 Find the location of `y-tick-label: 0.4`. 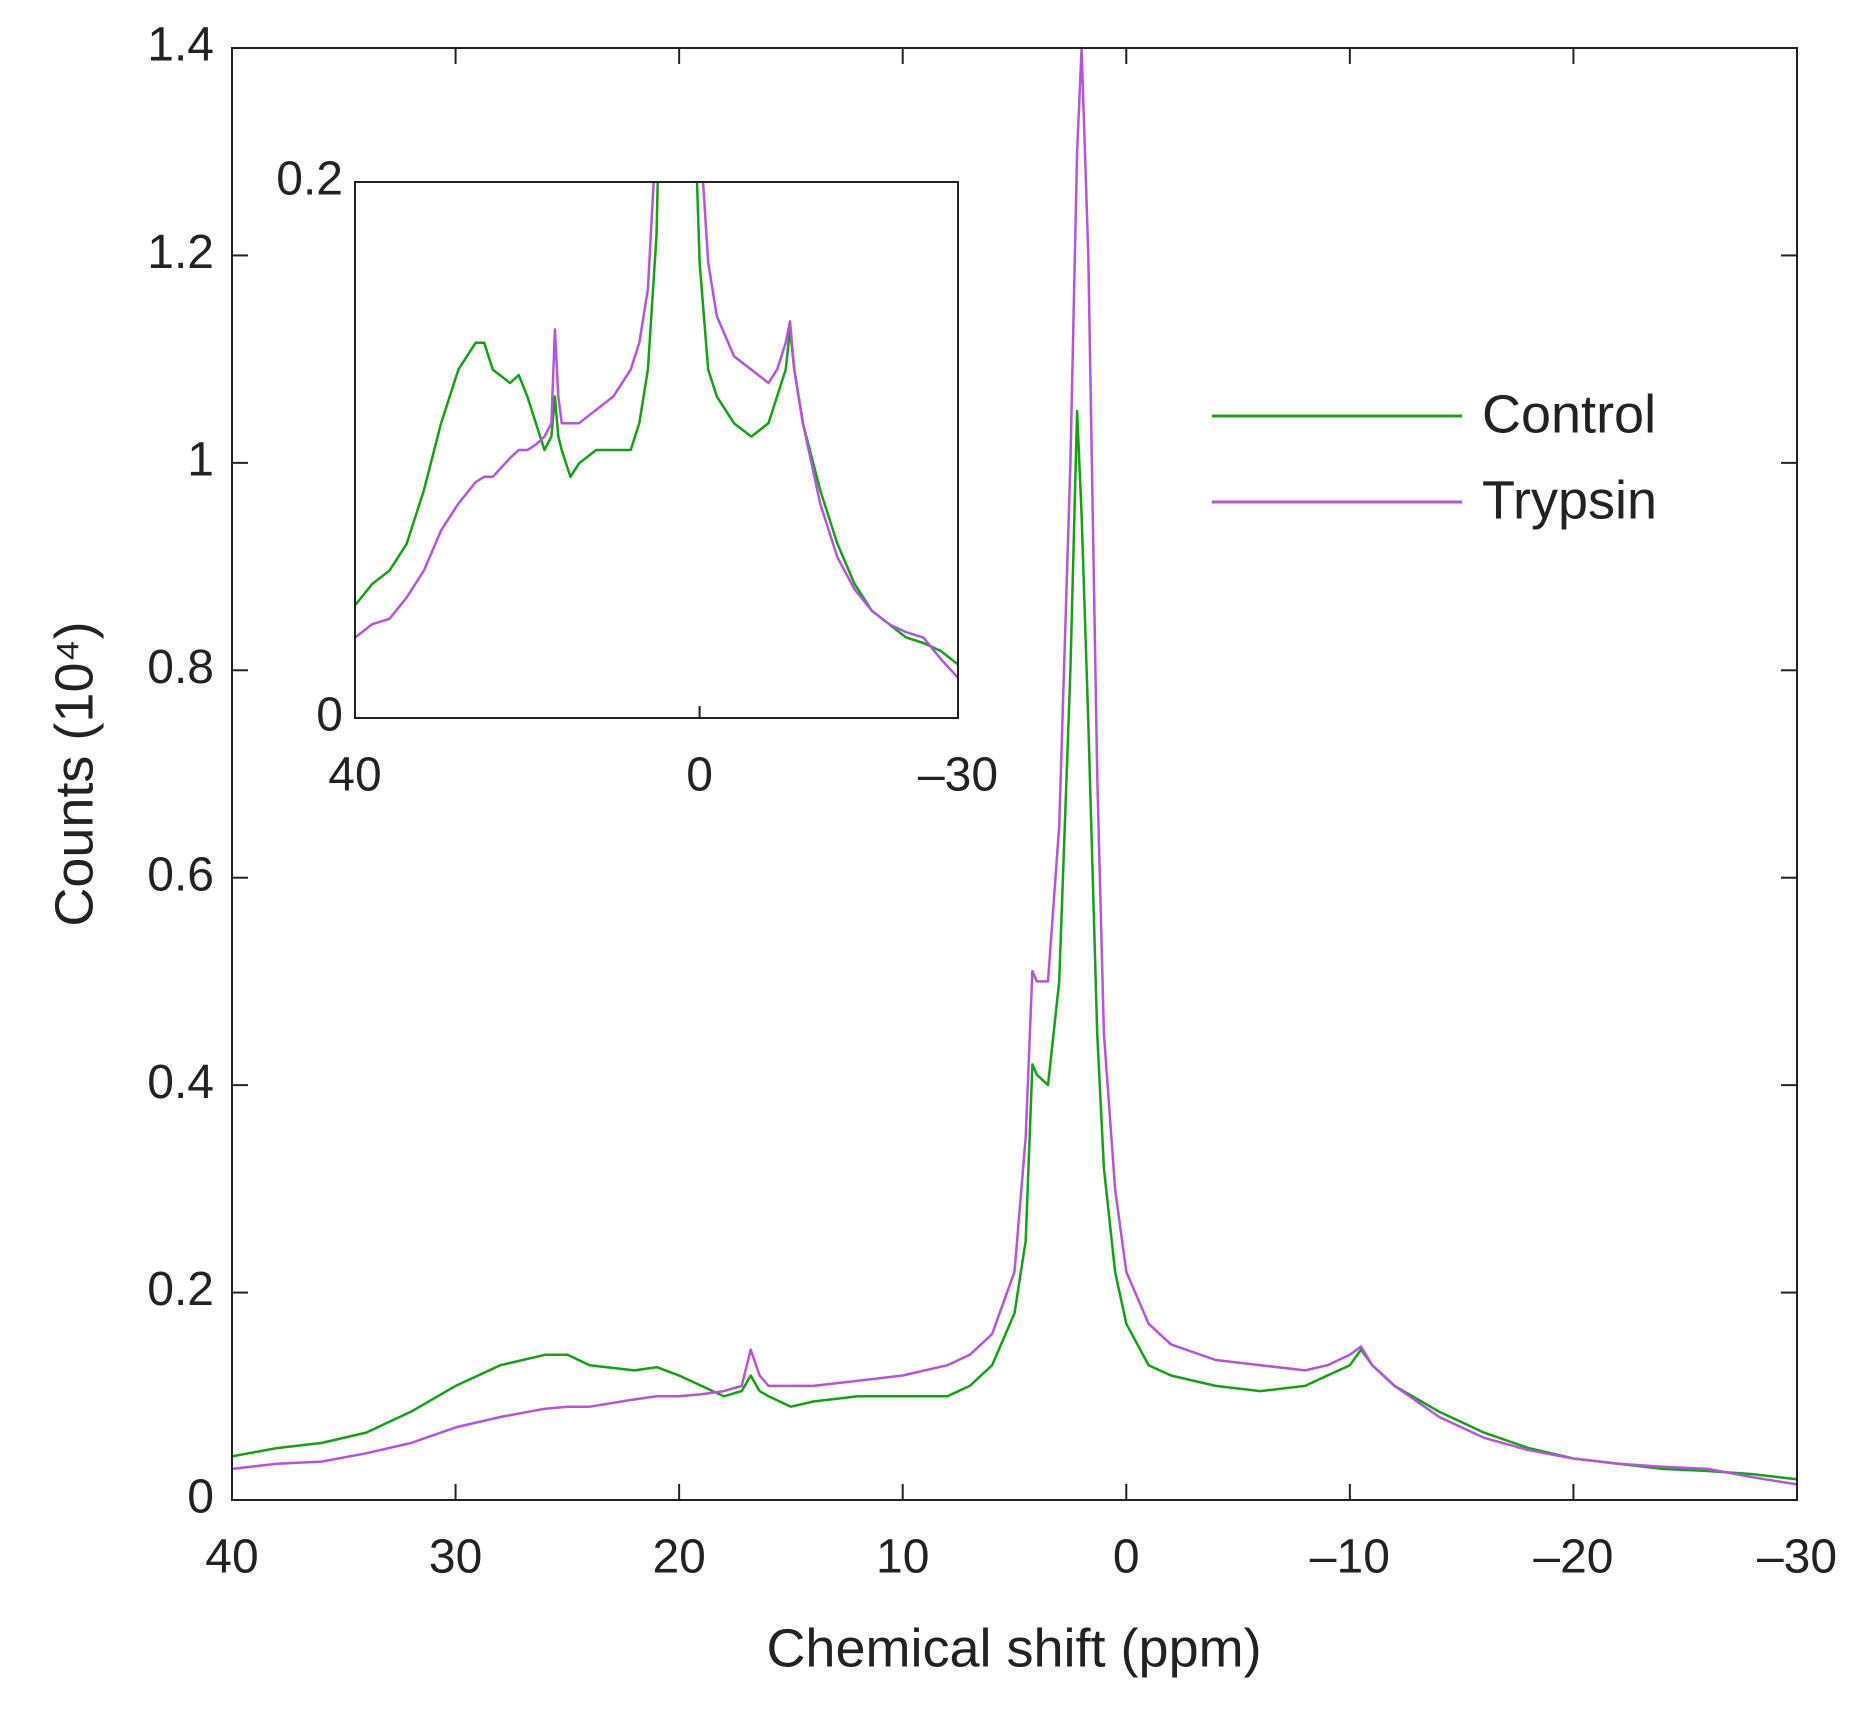

y-tick-label: 0.4 is located at coordinates (180, 1082).